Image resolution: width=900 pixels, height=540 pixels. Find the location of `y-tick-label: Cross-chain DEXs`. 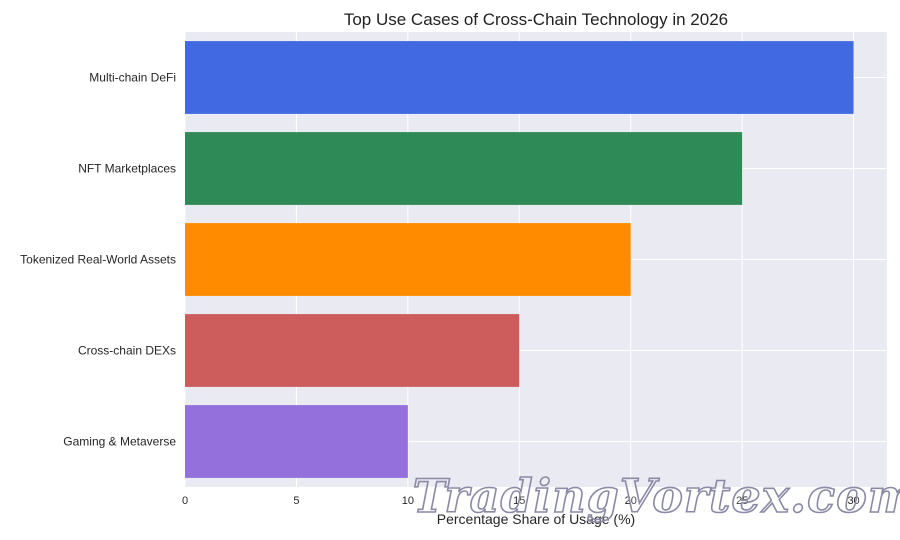

y-tick-label: Cross-chain DEXs is located at coordinates (127, 351).